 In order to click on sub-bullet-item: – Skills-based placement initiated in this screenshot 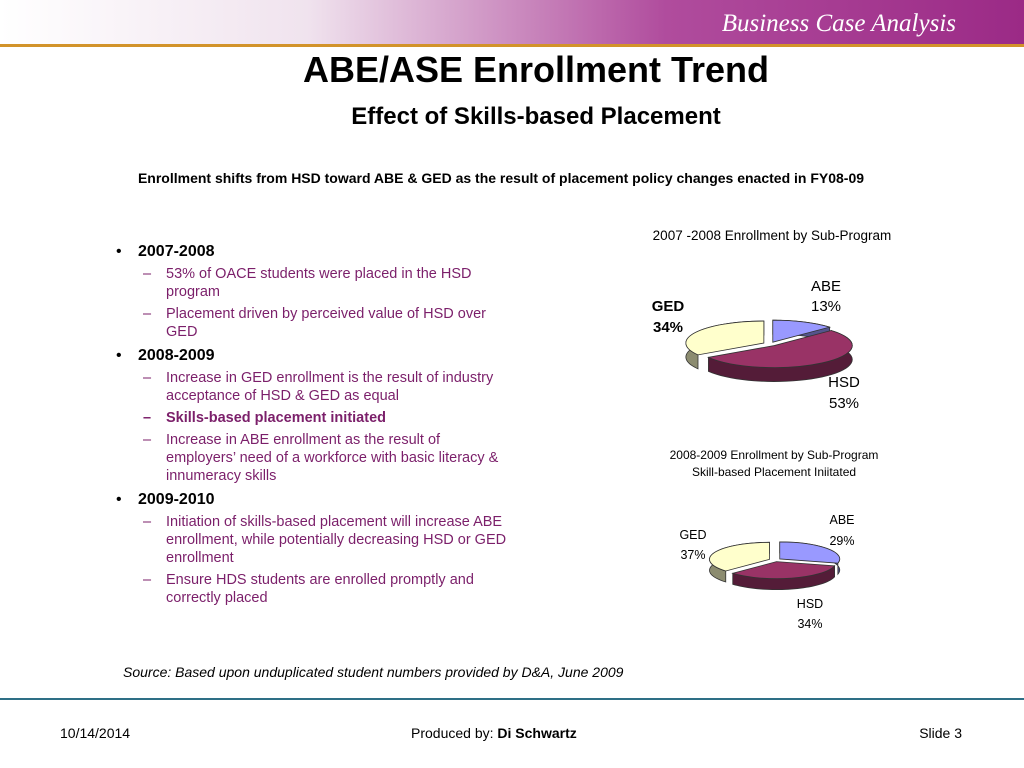, I will do `click(324, 418)`.